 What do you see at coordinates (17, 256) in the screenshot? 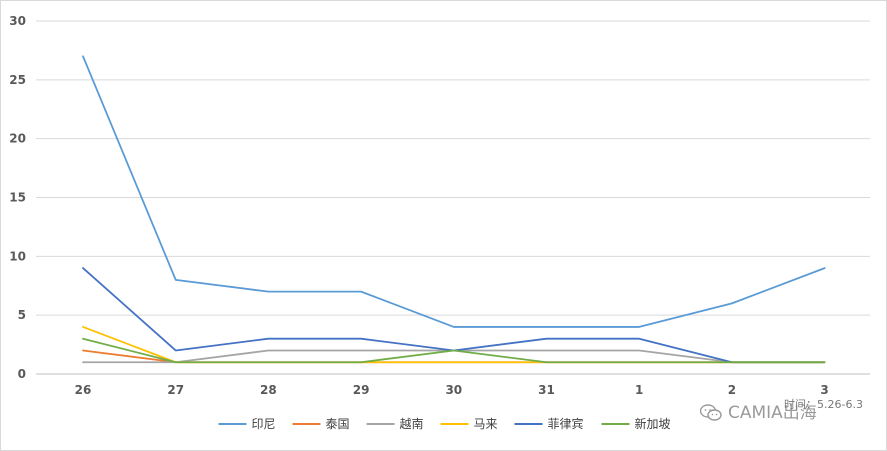
I see `y-tick-label: 10` at bounding box center [17, 256].